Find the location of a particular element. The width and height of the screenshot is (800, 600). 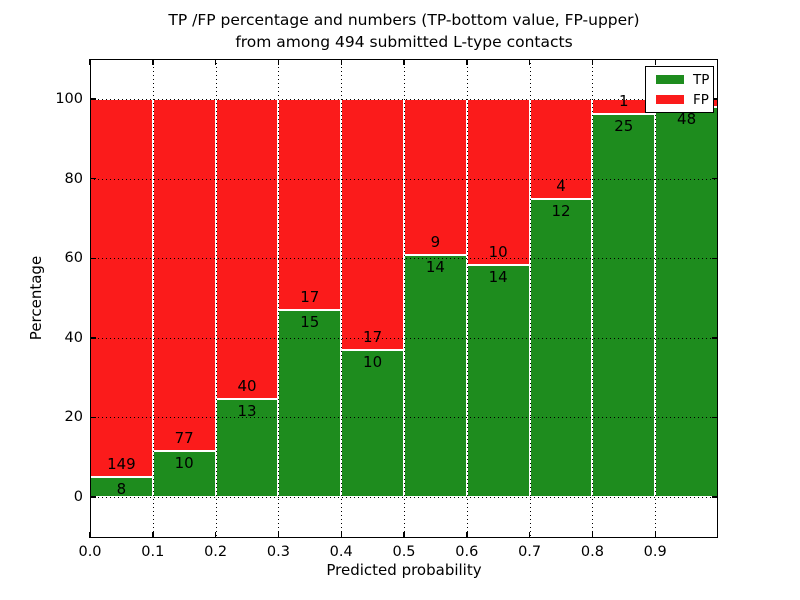

x-tick-label-0.5: 0.5 is located at coordinates (404, 552).